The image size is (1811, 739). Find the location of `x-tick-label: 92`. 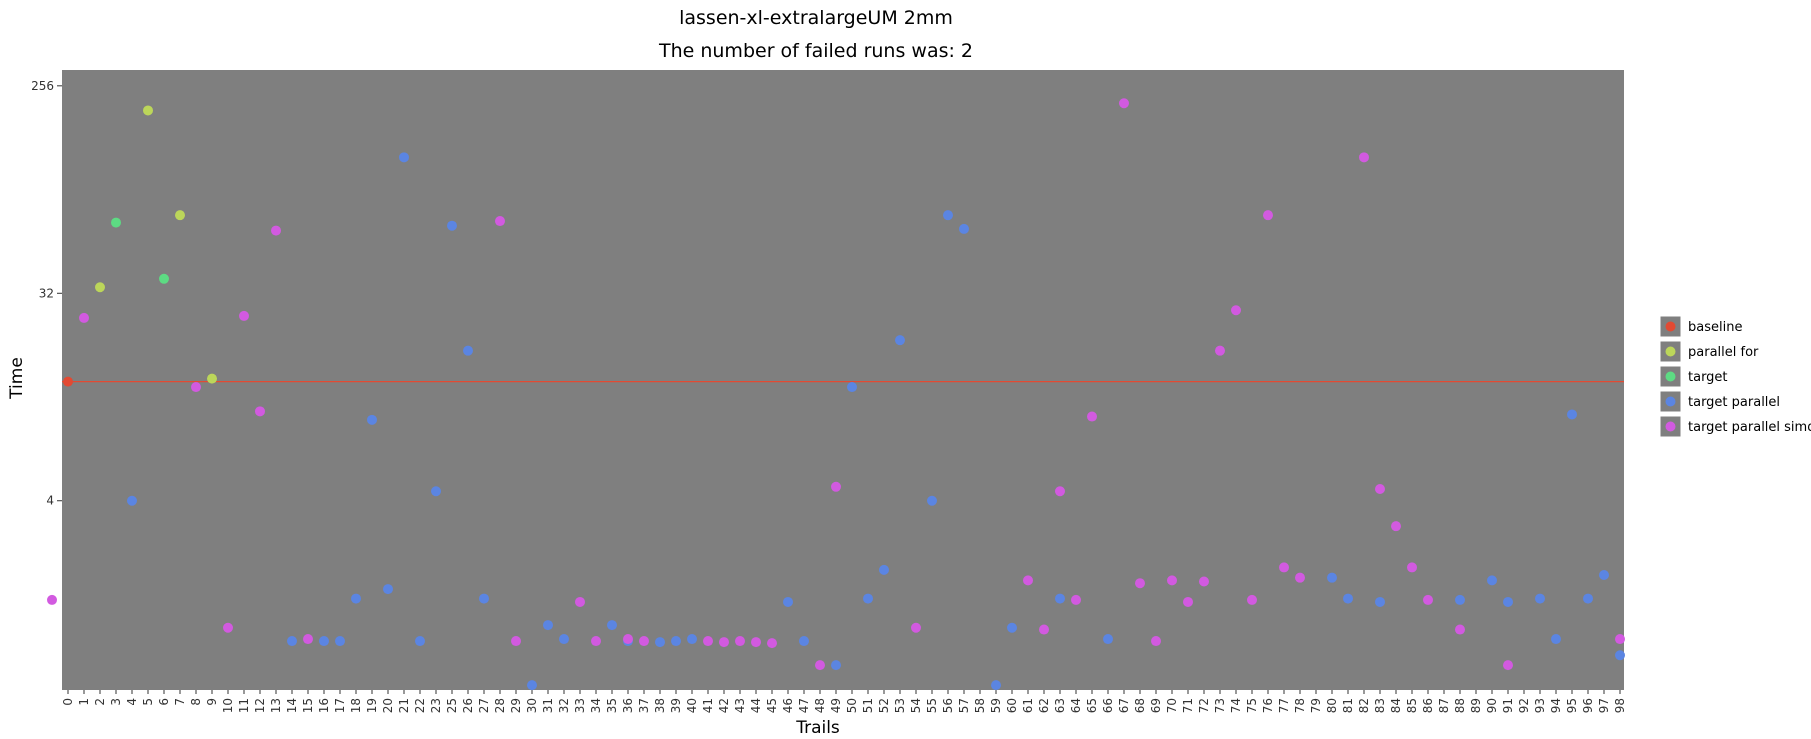

x-tick-label: 92 is located at coordinates (1524, 705).